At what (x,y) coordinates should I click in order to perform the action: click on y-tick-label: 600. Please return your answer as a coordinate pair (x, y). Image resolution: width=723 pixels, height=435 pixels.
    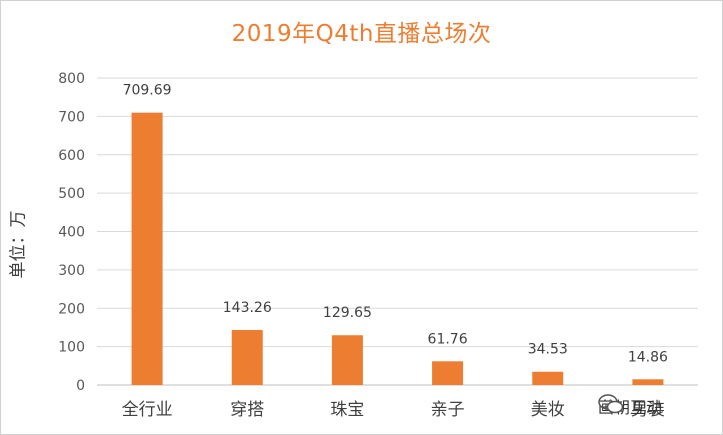
    Looking at the image, I should click on (71, 156).